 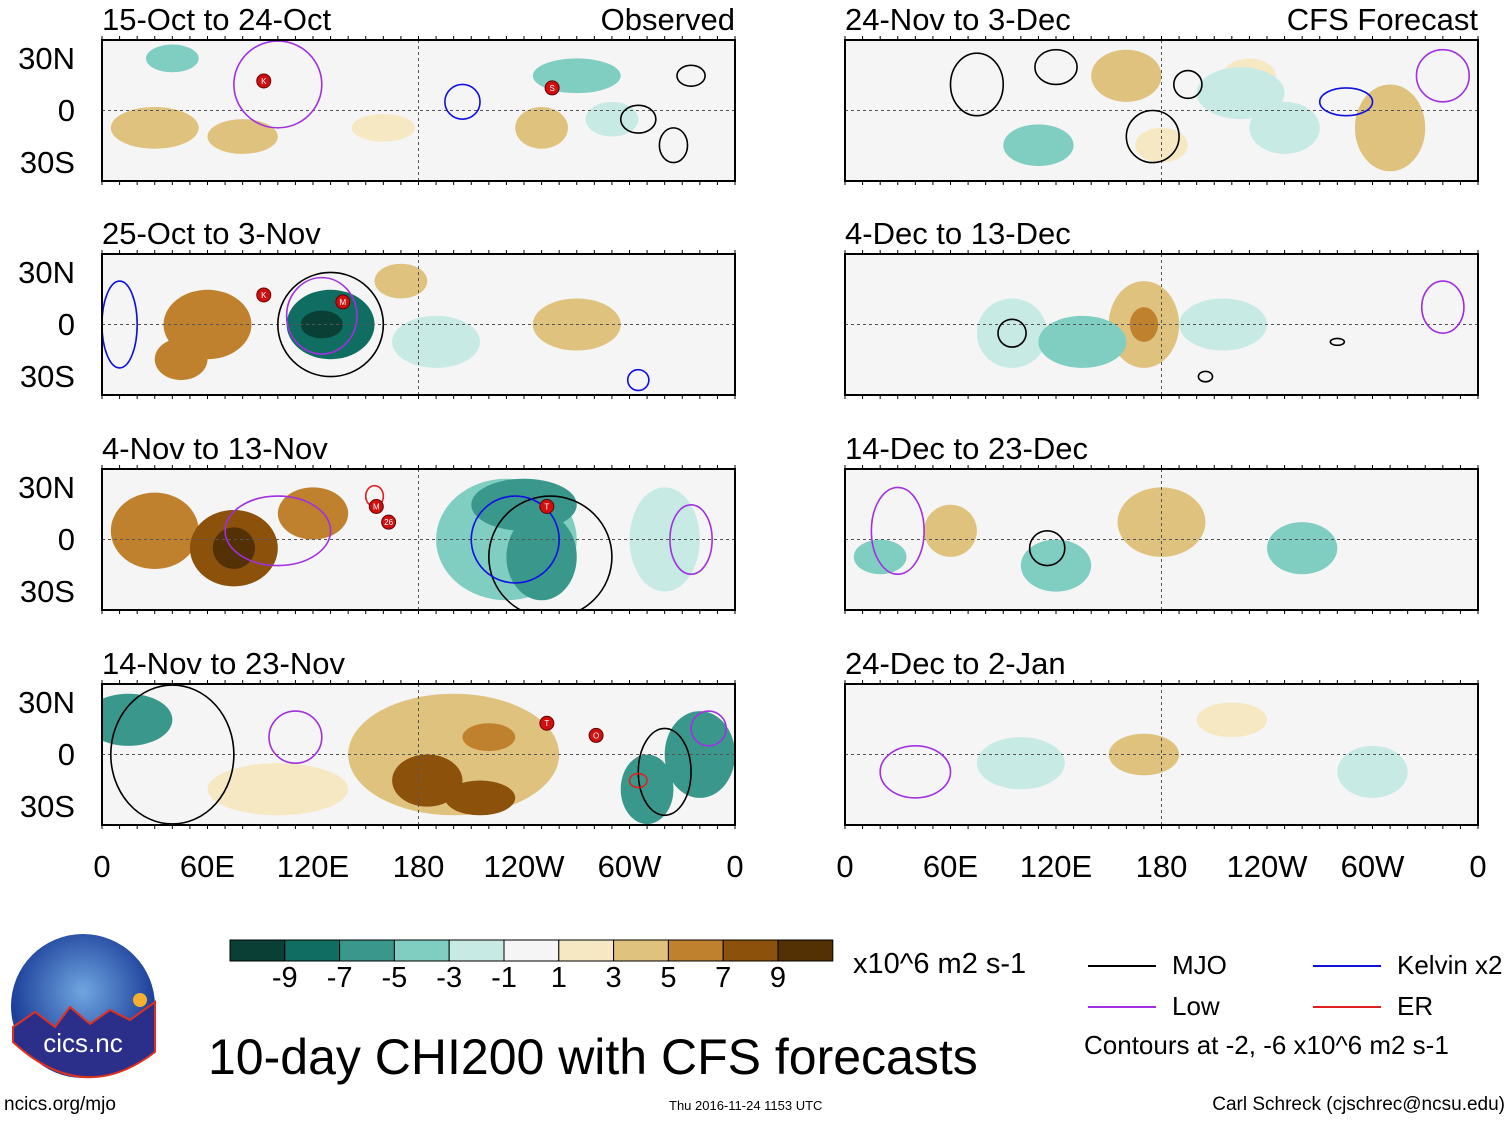 What do you see at coordinates (668, 978) in the screenshot?
I see `colorbar-label: 5` at bounding box center [668, 978].